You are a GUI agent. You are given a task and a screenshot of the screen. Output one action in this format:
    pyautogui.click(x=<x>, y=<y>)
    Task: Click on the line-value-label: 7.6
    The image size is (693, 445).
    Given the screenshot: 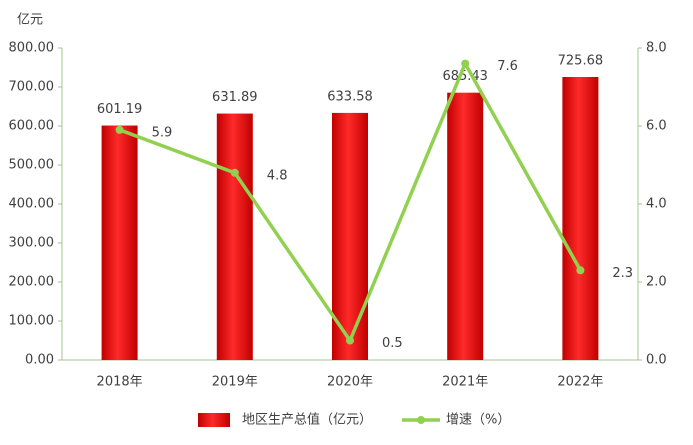 What is the action you would take?
    pyautogui.click(x=507, y=66)
    